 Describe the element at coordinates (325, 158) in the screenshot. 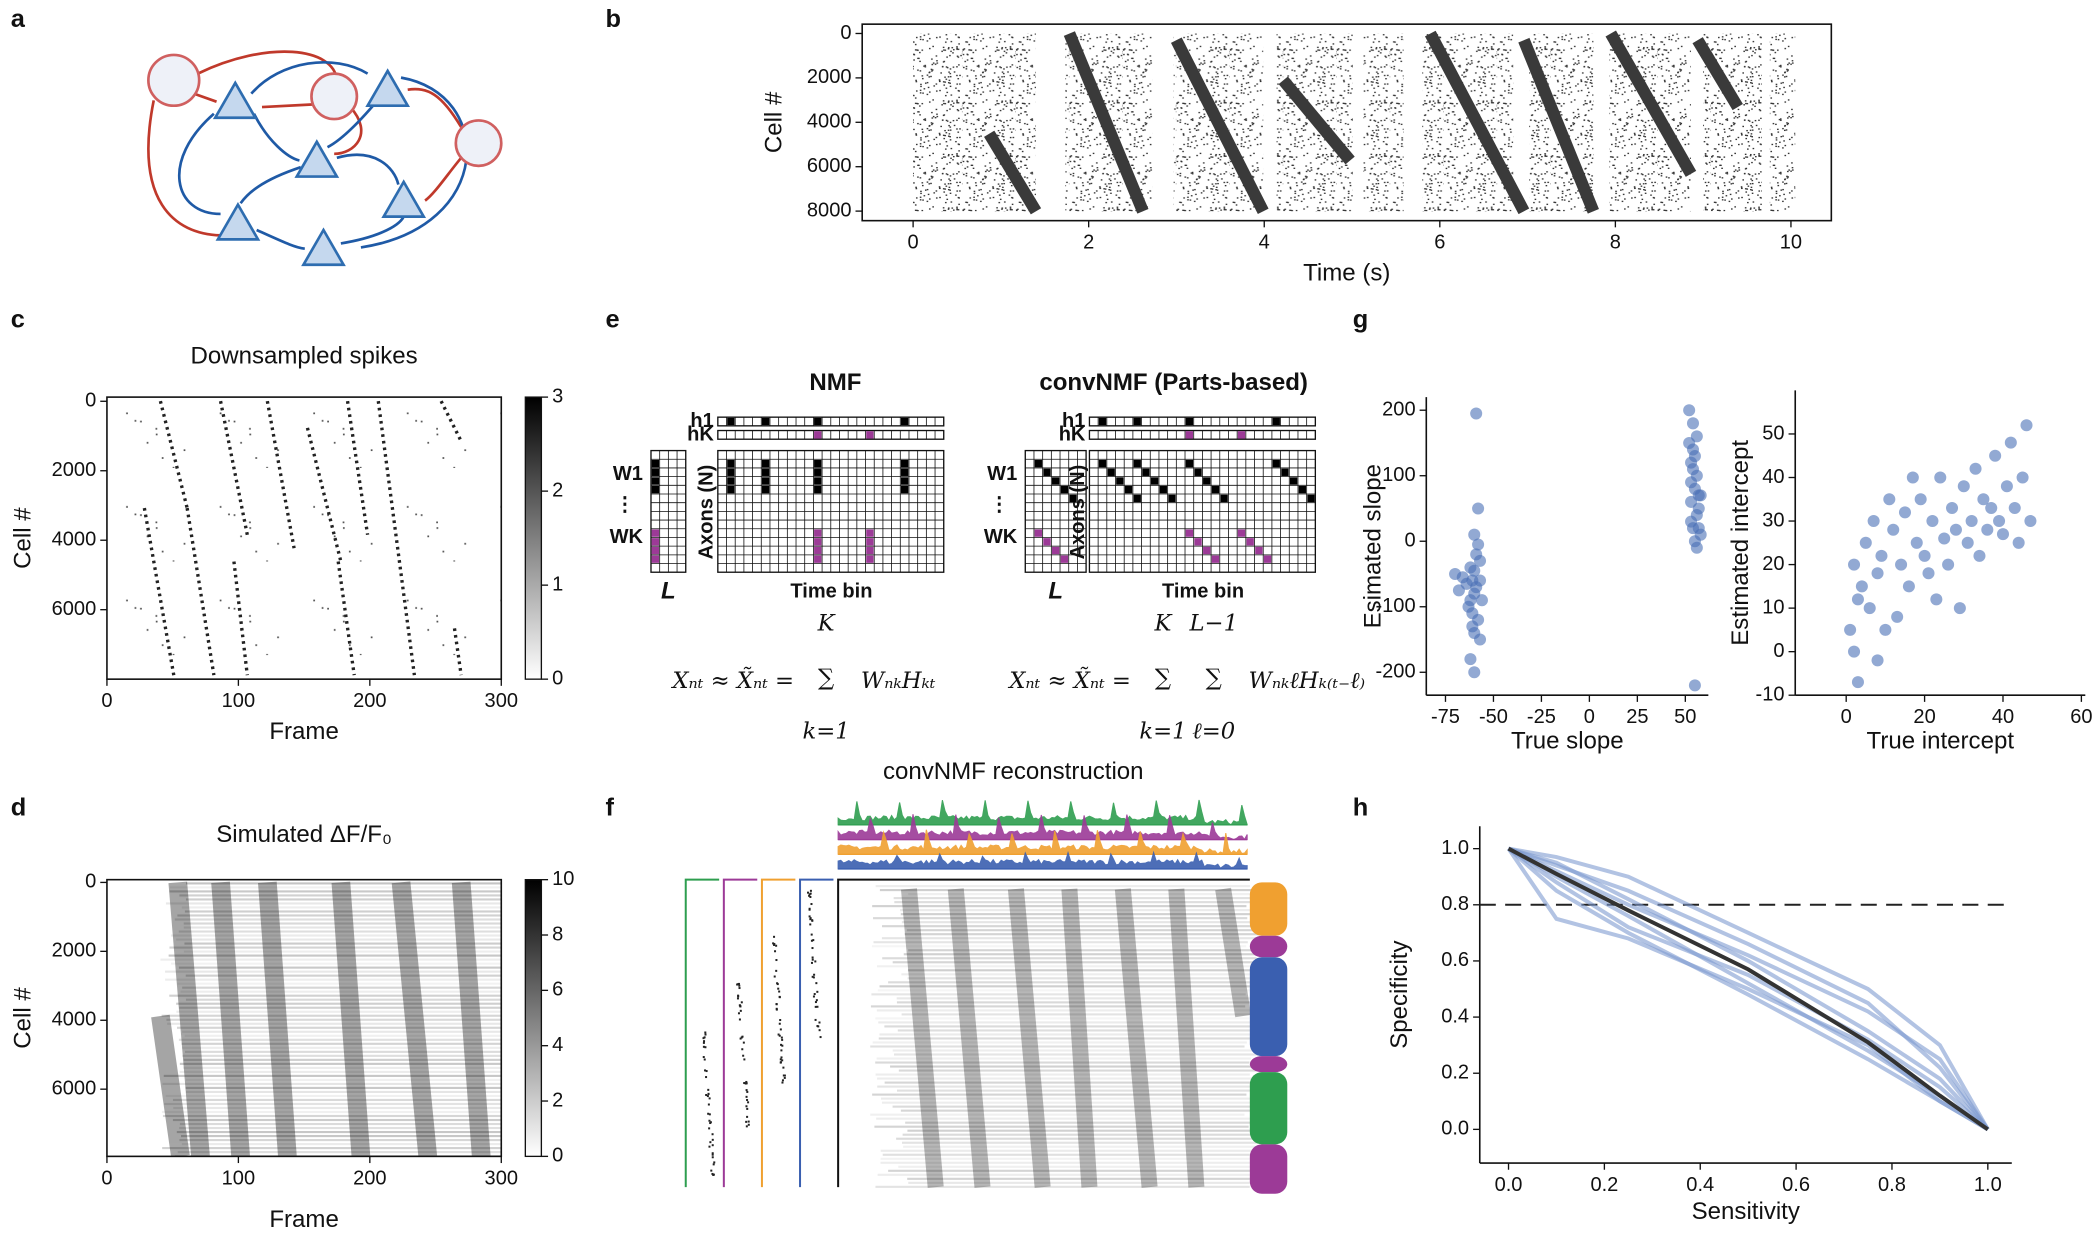

I see `panel-a-diagram` at that location.